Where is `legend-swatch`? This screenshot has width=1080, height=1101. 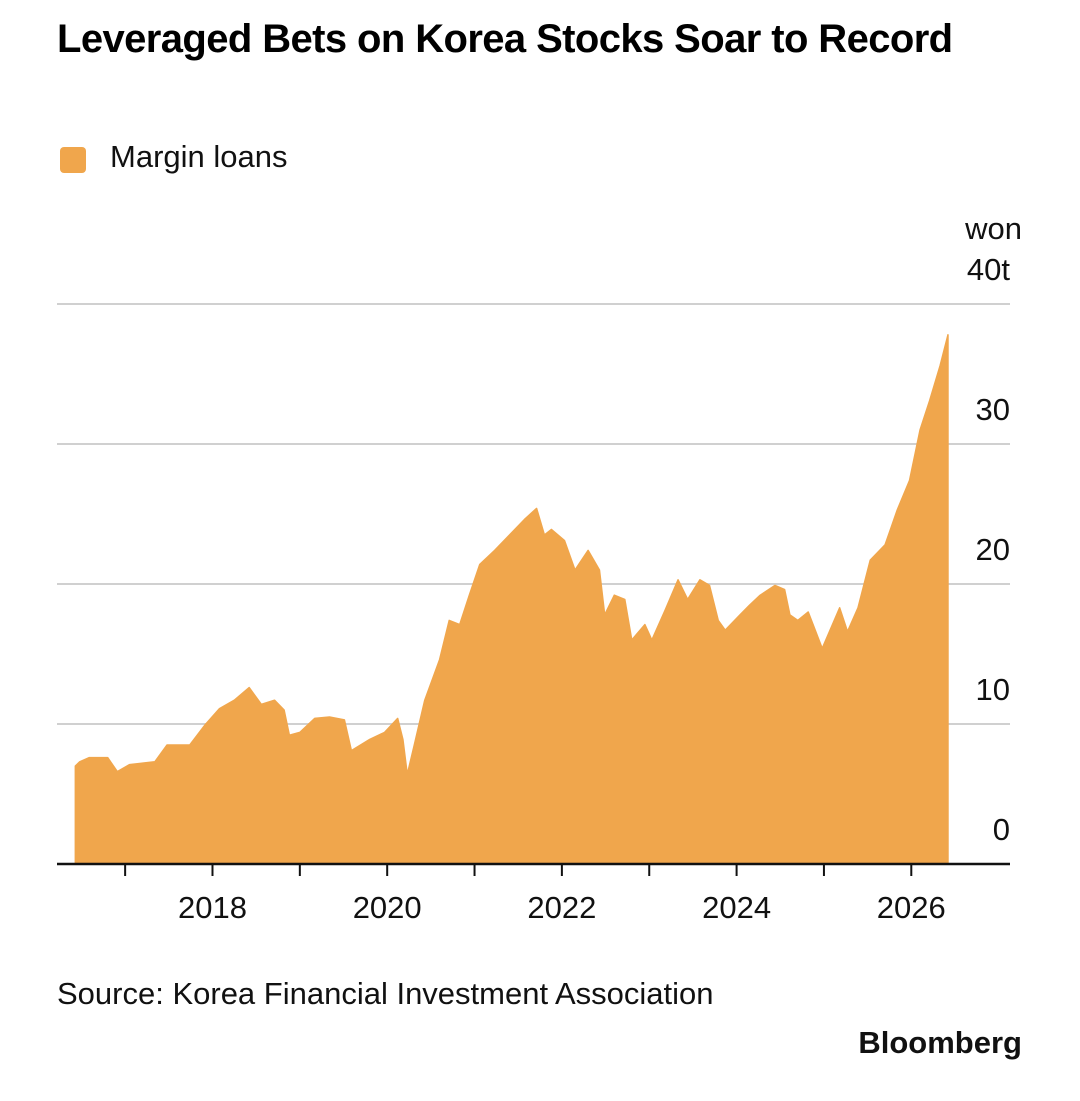
legend-swatch is located at coordinates (73, 160).